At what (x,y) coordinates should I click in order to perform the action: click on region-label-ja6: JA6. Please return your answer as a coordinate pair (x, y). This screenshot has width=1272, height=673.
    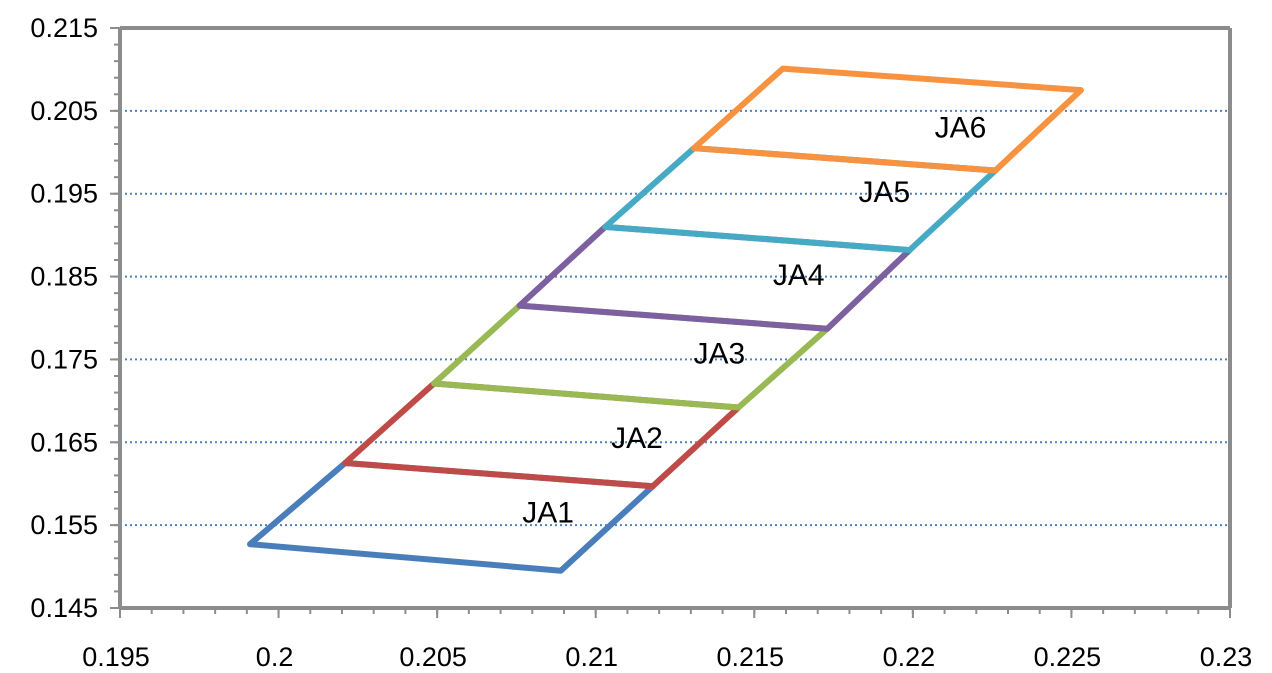
    Looking at the image, I should click on (961, 127).